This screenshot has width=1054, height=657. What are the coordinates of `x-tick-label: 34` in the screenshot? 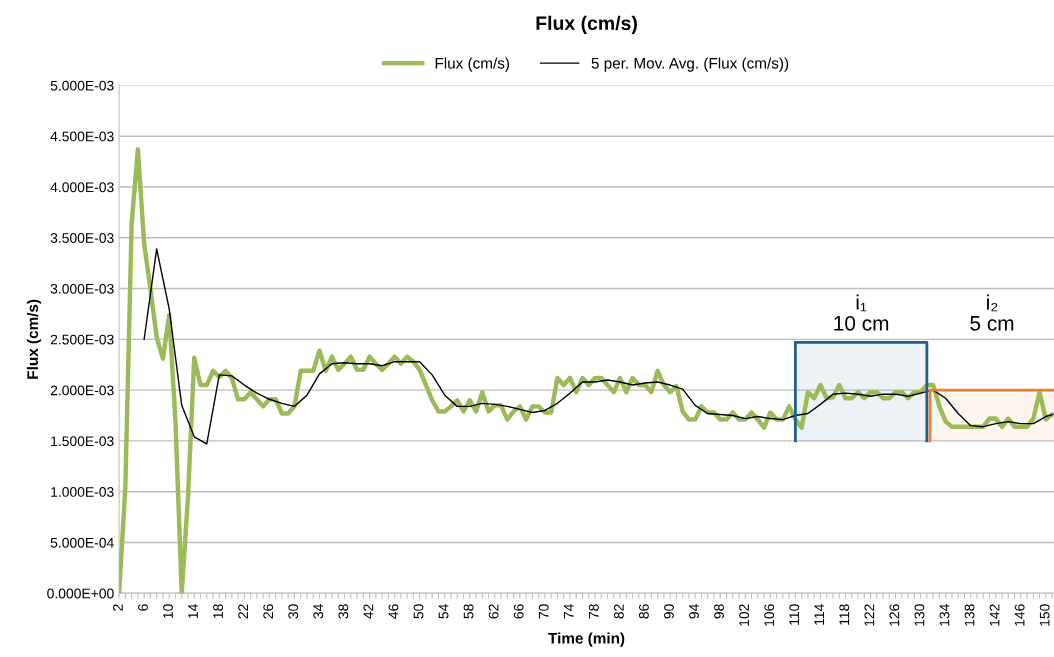 It's located at (318, 611).